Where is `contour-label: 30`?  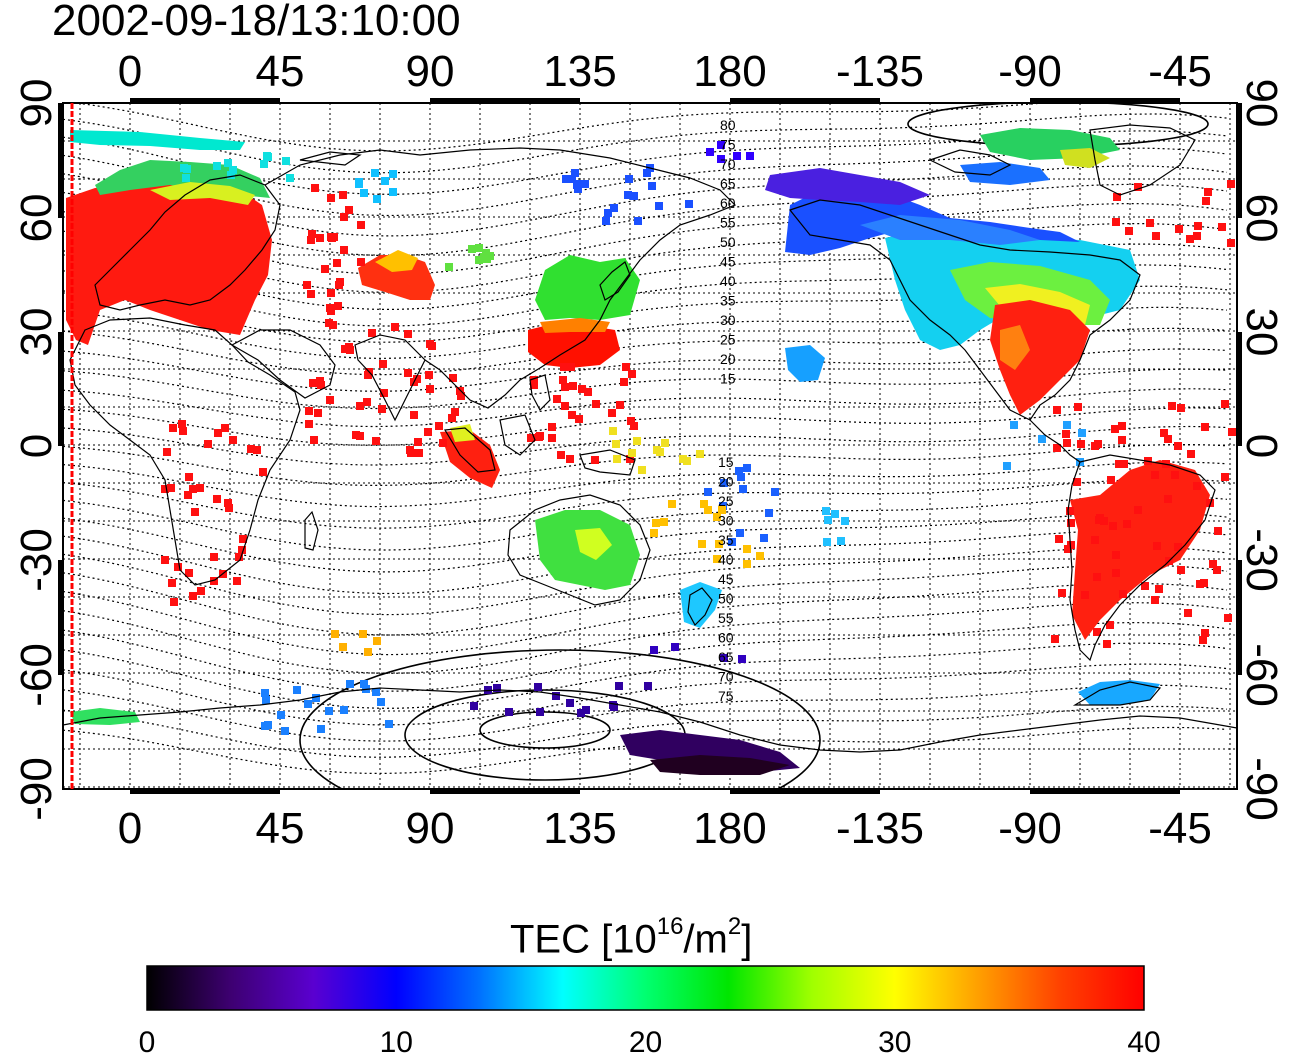
contour-label: 30 is located at coordinates (728, 320).